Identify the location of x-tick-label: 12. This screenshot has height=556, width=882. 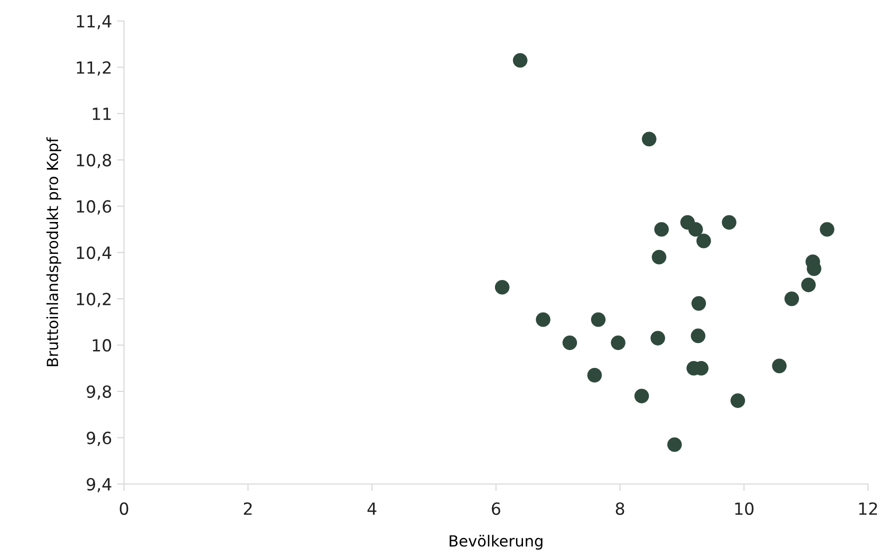
(868, 508).